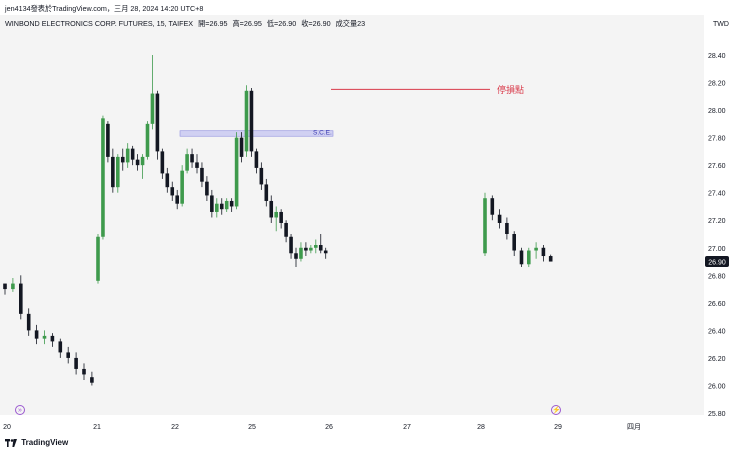 The image size is (740, 453). What do you see at coordinates (97, 427) in the screenshot?
I see `x-tick-label: 21` at bounding box center [97, 427].